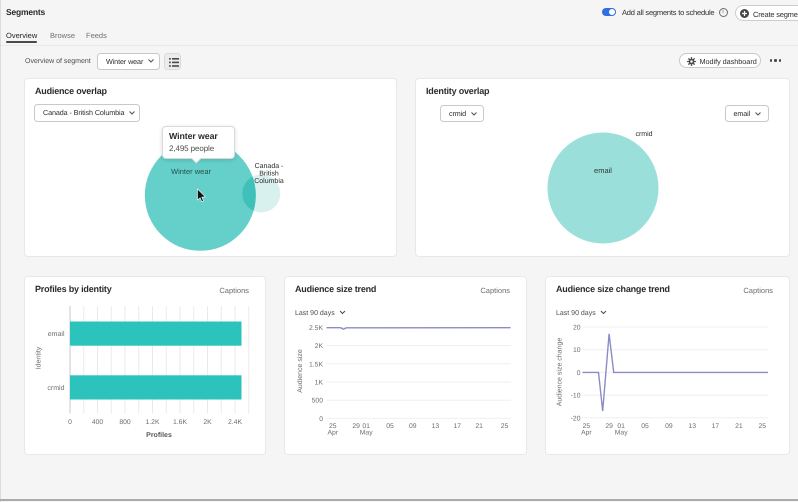  I want to click on svg-text: Audience size change, so click(560, 372).